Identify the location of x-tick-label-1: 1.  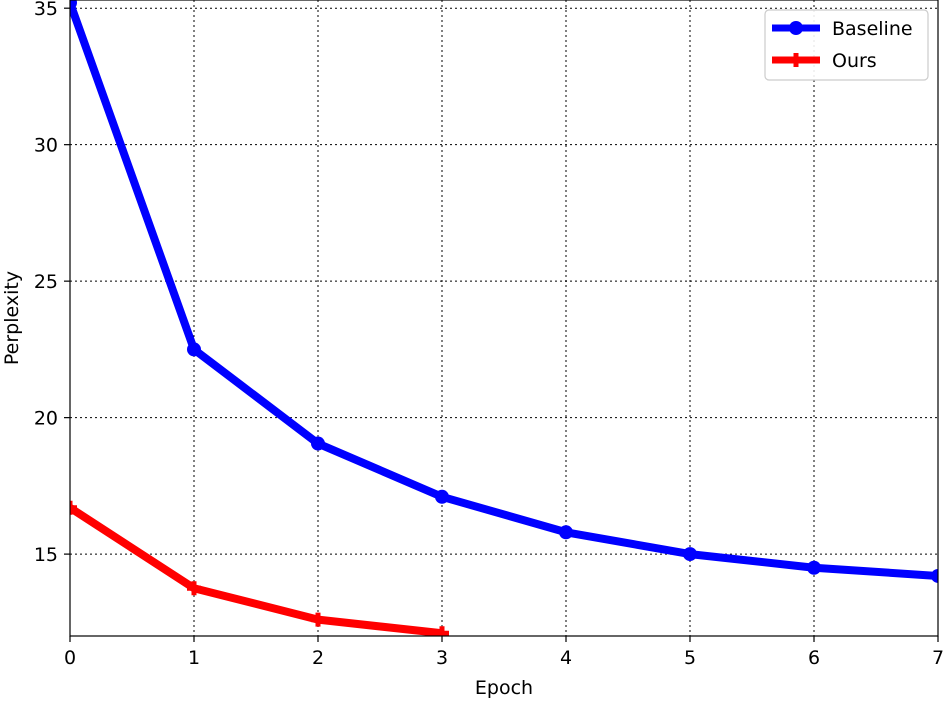
(194, 658).